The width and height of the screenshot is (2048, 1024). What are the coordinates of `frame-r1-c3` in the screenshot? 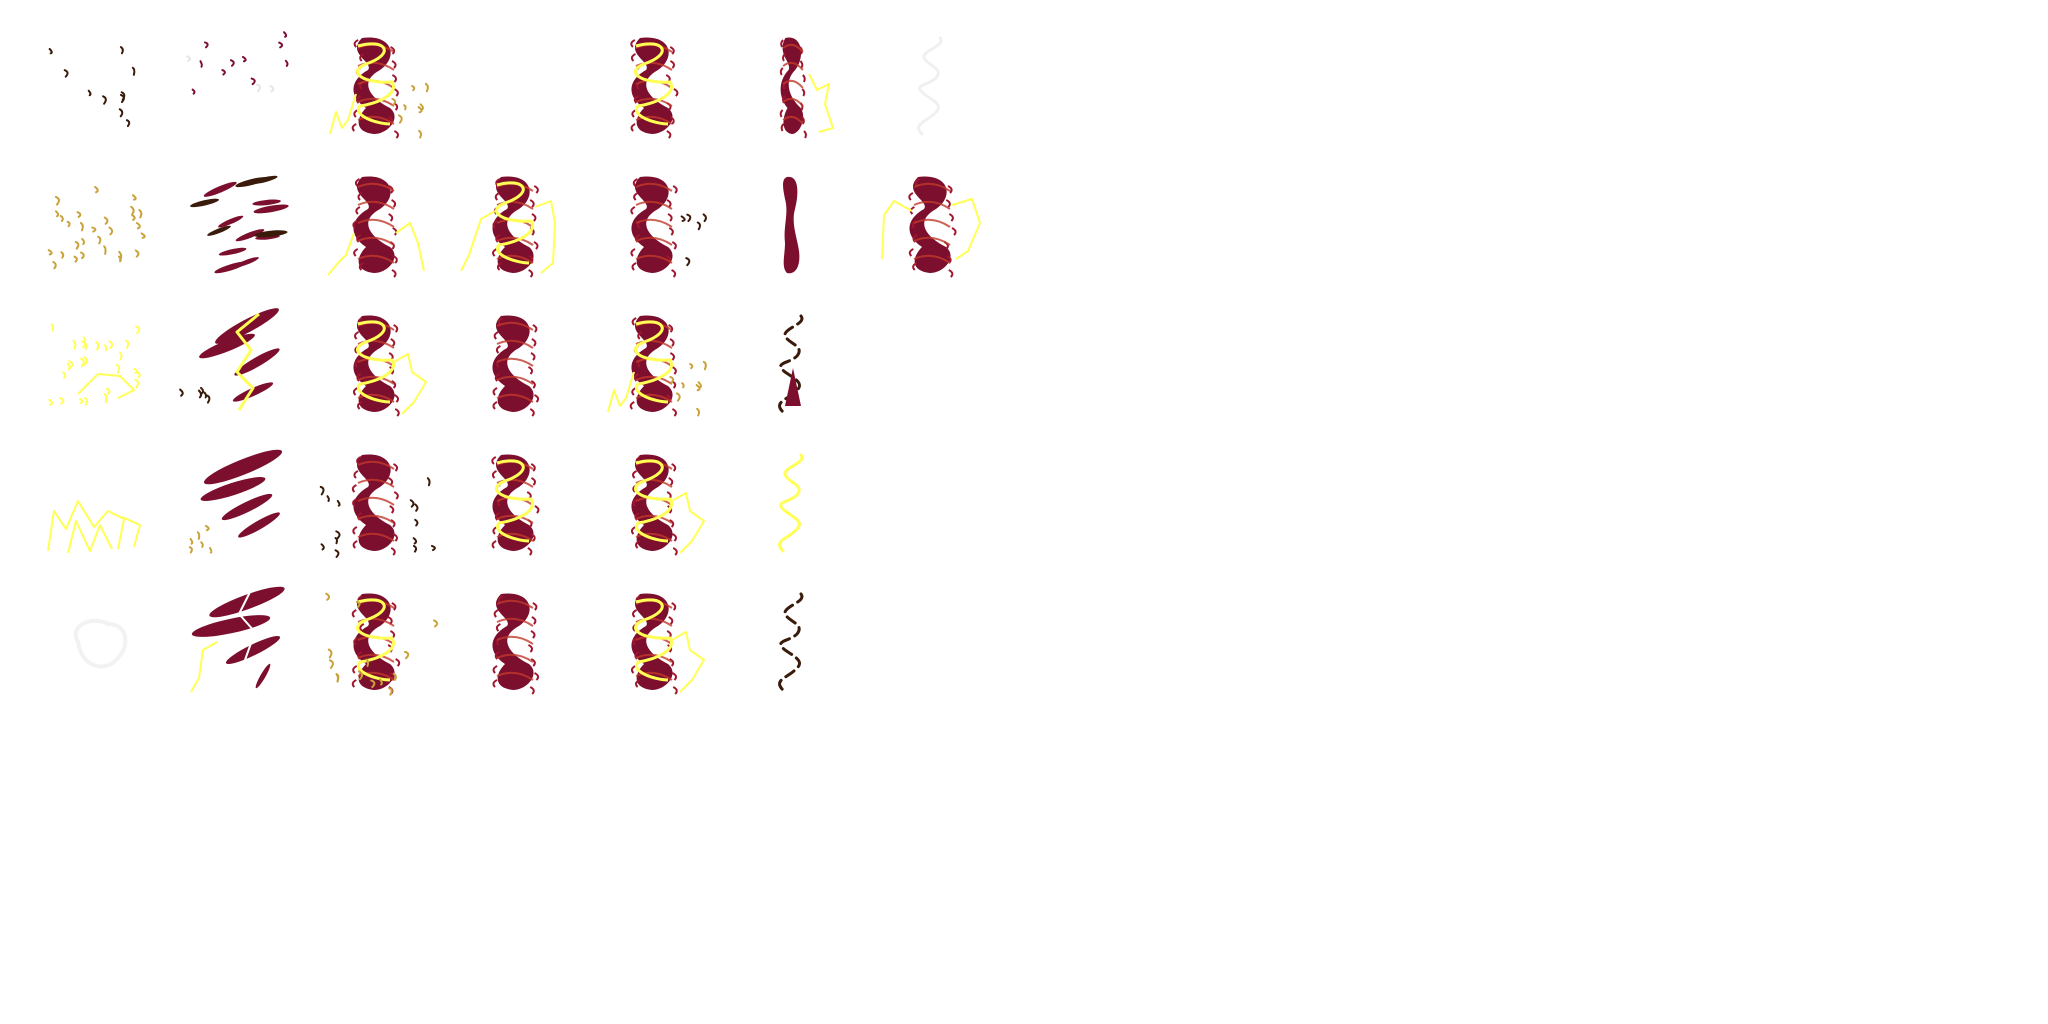 It's located at (515, 223).